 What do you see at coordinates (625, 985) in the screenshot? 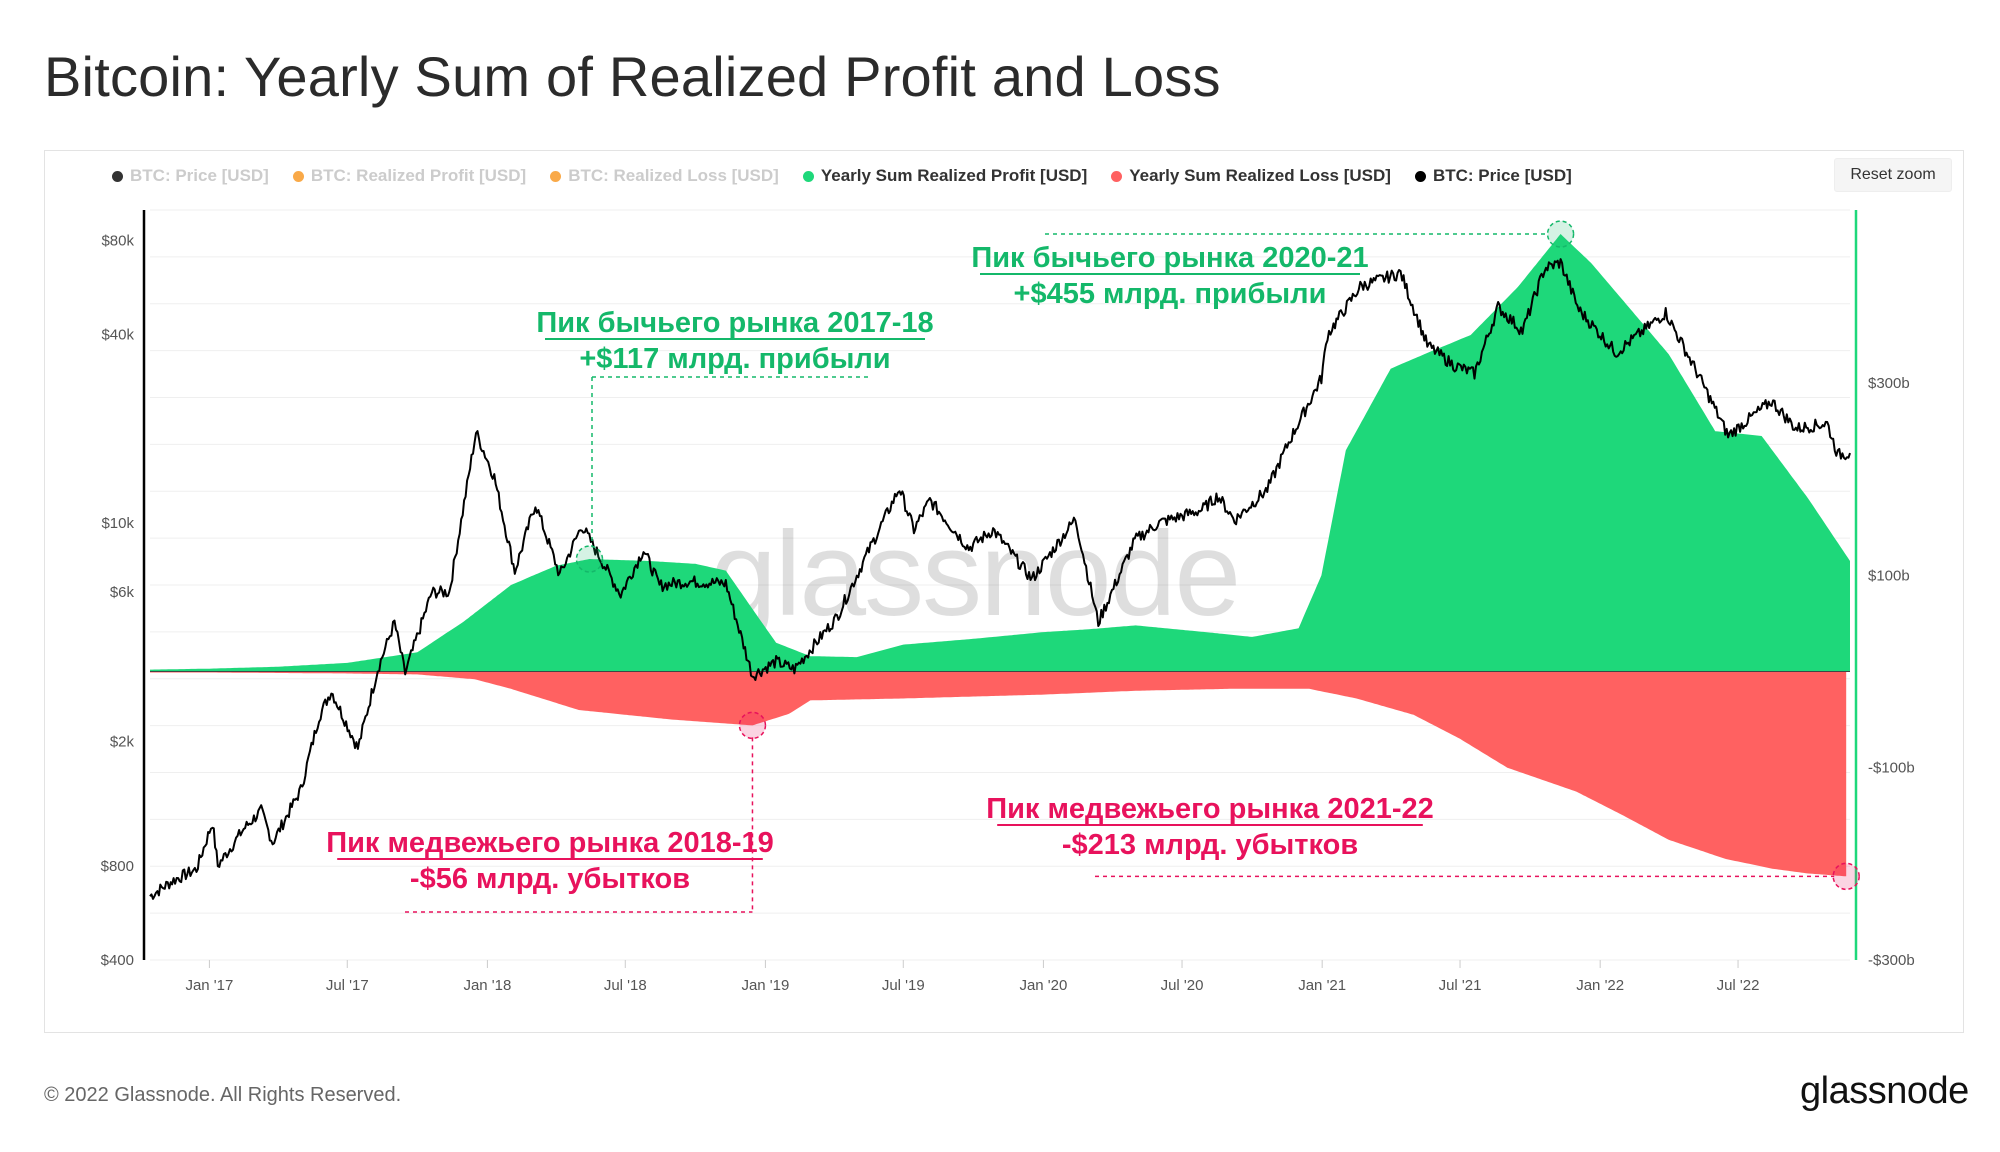
I see `x-tick-label: Jul '18` at bounding box center [625, 985].